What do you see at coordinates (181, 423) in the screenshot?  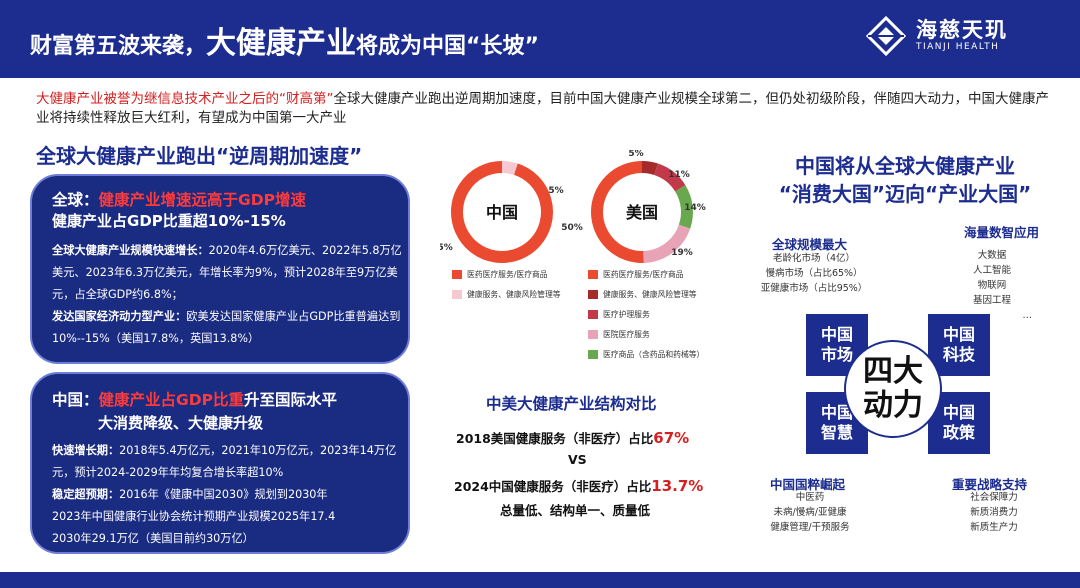 I see `china-subtitle: 大消费降级、大健康升级` at bounding box center [181, 423].